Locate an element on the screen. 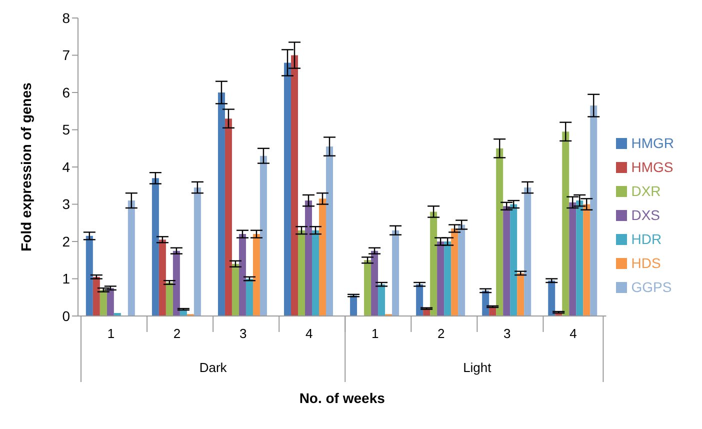  y-tick-label: 1 is located at coordinates (66, 278).